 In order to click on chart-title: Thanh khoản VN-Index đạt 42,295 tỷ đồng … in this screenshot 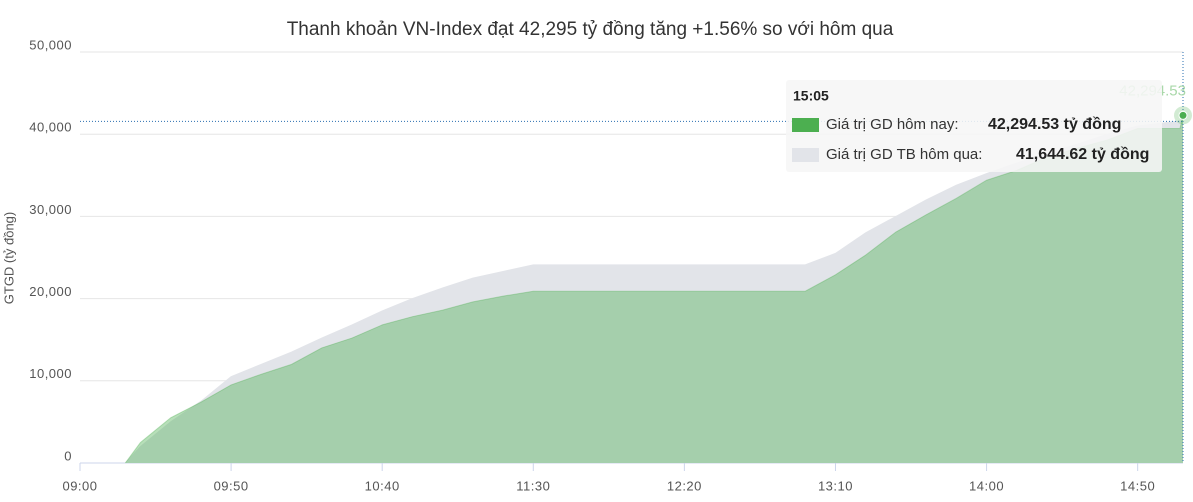, I will do `click(590, 29)`.